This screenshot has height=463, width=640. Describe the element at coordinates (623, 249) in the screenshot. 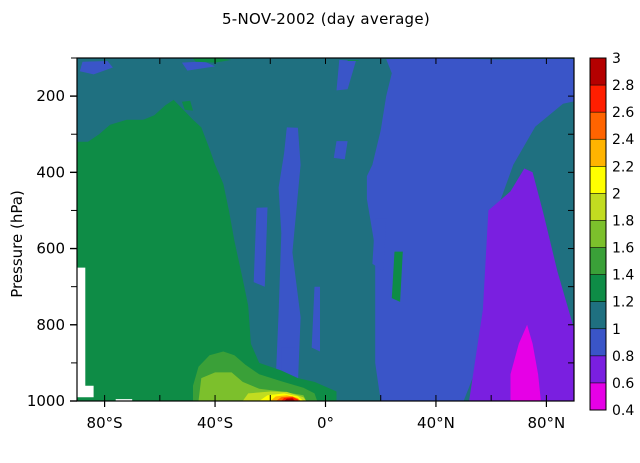

I see `colorbar-label: 1.6` at that location.